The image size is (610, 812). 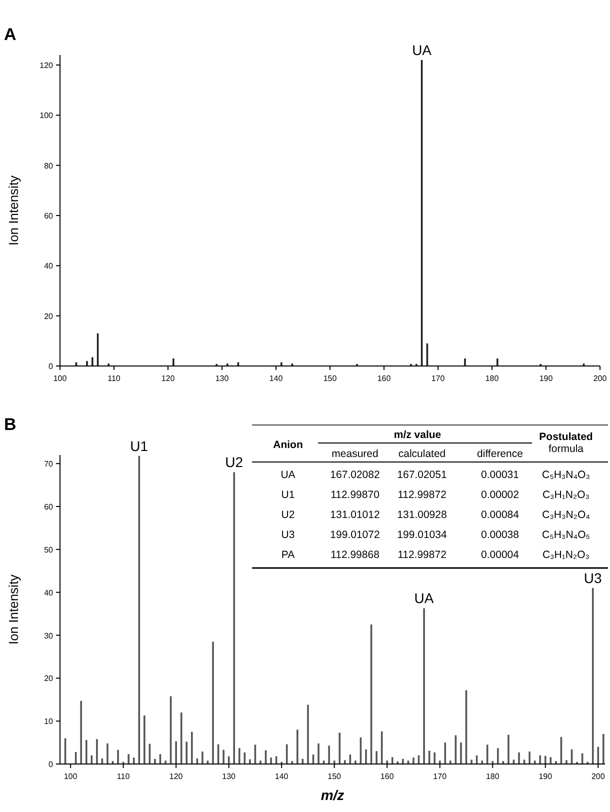 What do you see at coordinates (422, 454) in the screenshot?
I see `annotation: calculated` at bounding box center [422, 454].